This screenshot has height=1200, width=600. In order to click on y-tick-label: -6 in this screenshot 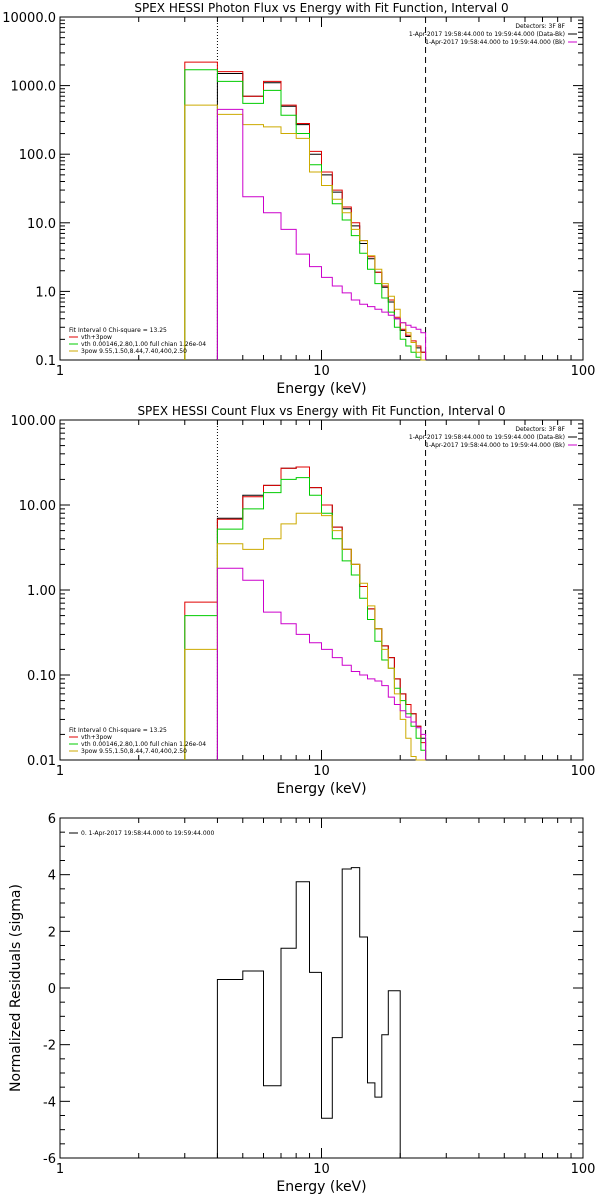, I will do `click(49, 1159)`.